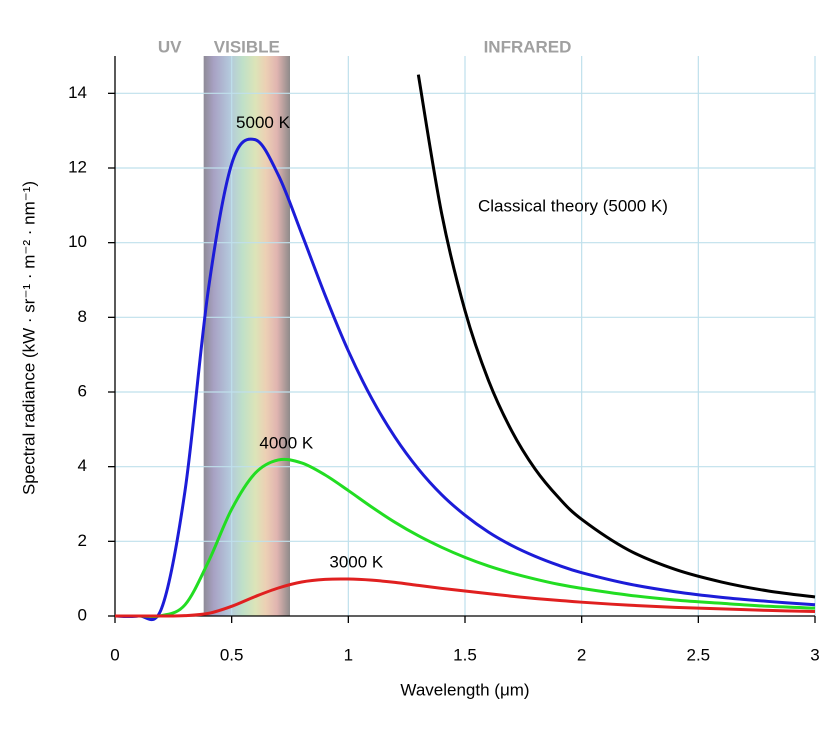 The width and height of the screenshot is (840, 737). What do you see at coordinates (465, 654) in the screenshot?
I see `x-tick-label: 1.5` at bounding box center [465, 654].